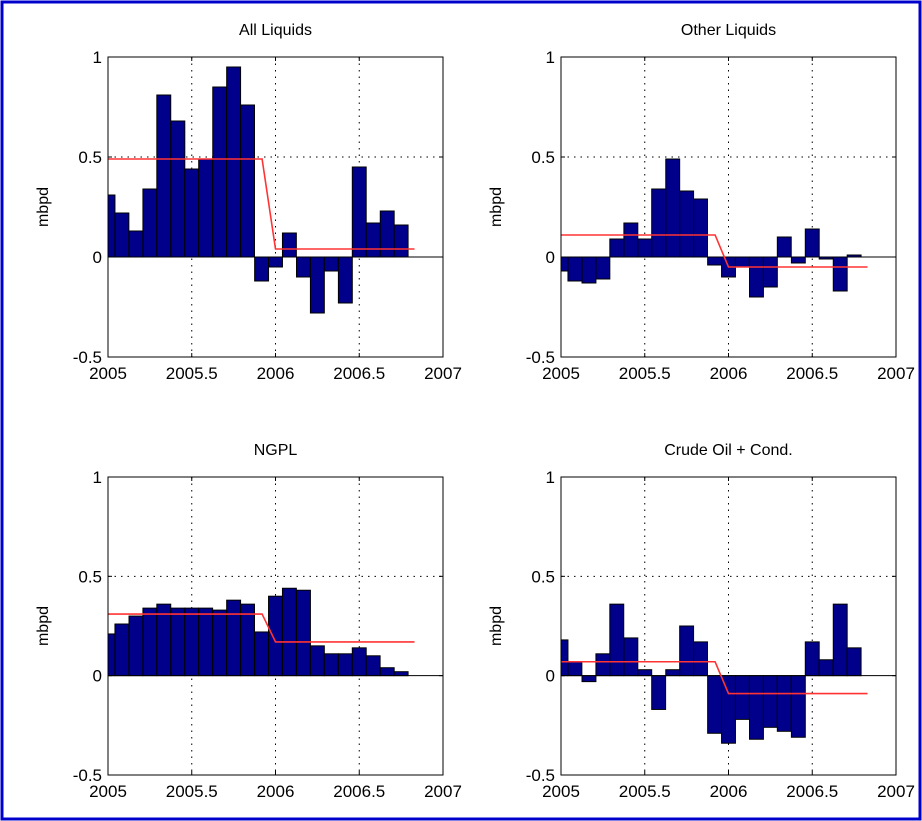 The width and height of the screenshot is (922, 821). What do you see at coordinates (728, 450) in the screenshot?
I see `subplot-title: Crude Oil + Cond.` at bounding box center [728, 450].